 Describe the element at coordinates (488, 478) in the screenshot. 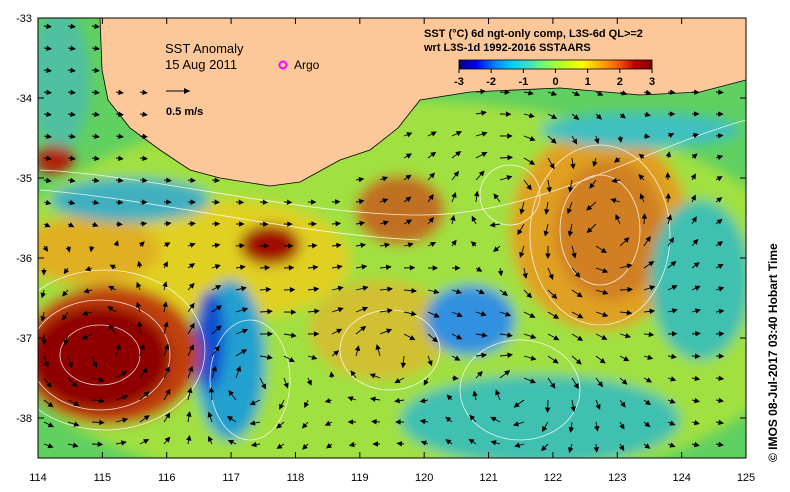

I see `lon-tick-label: 121` at that location.